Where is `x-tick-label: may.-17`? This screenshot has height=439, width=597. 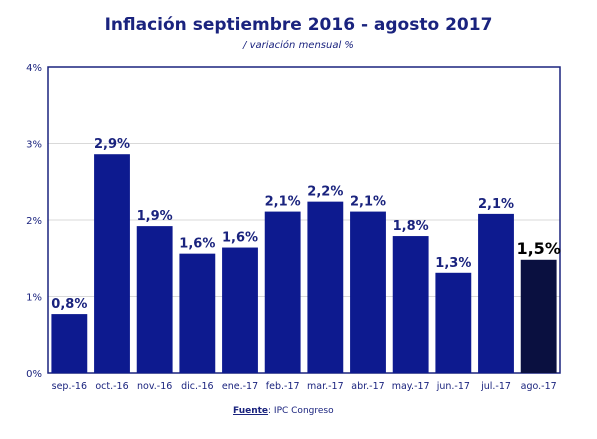
x-tick-label: may.-17 is located at coordinates (411, 386).